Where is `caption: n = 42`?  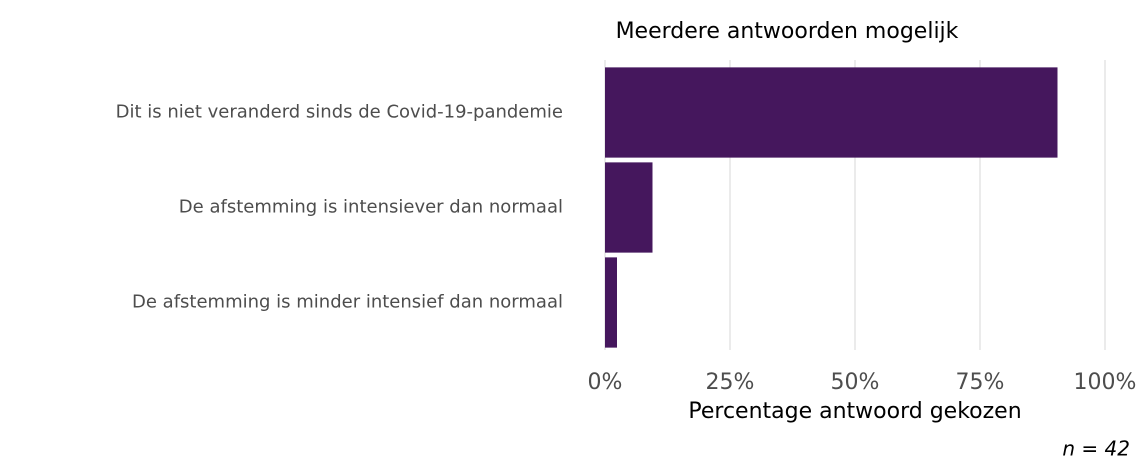 caption: n = 42 is located at coordinates (1096, 449).